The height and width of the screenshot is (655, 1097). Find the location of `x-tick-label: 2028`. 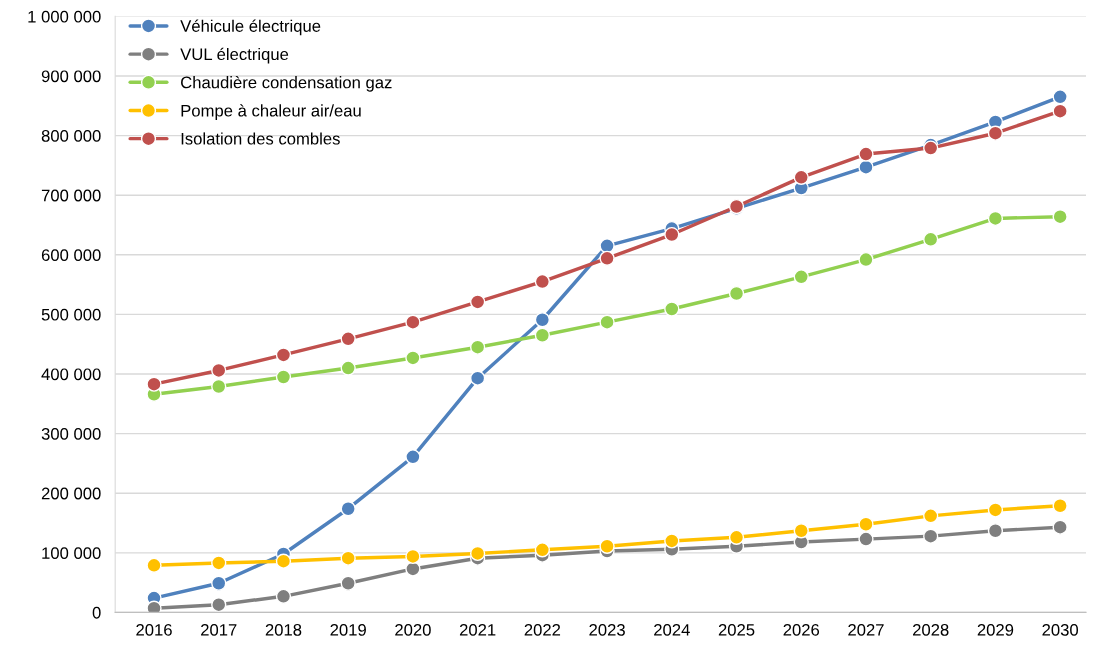

x-tick-label: 2028 is located at coordinates (931, 629).